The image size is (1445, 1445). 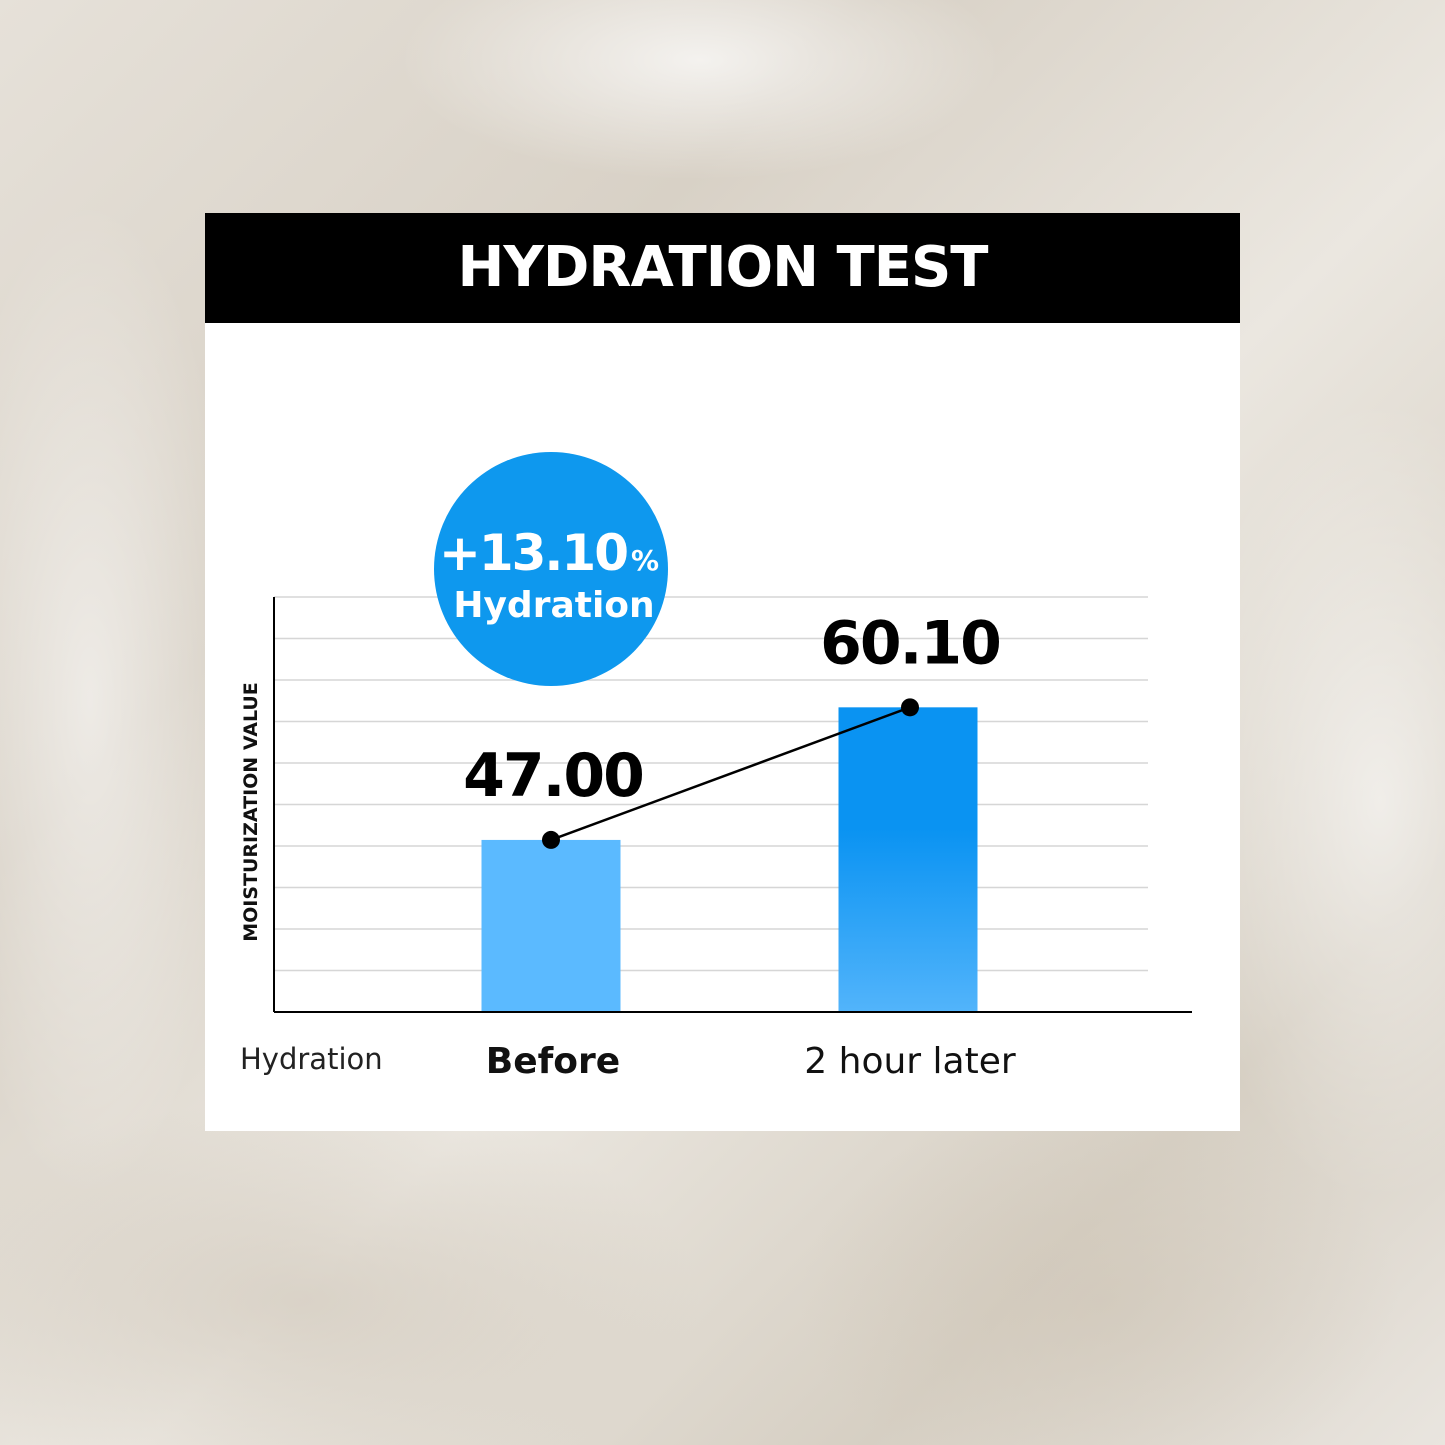 I want to click on data-label: 47.00, so click(x=553, y=776).